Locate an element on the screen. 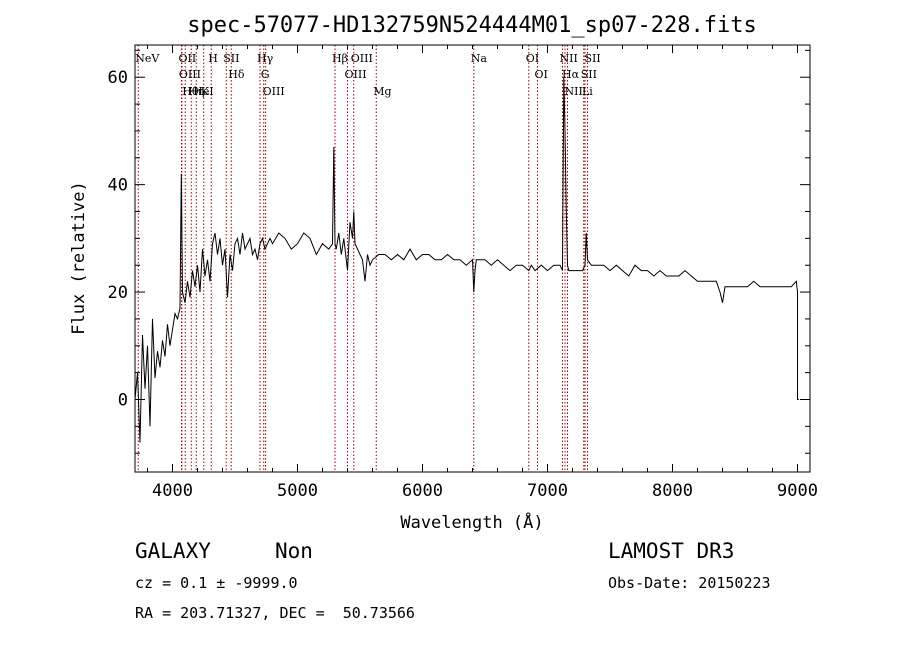  x-tick-label: 8000 is located at coordinates (672, 491).